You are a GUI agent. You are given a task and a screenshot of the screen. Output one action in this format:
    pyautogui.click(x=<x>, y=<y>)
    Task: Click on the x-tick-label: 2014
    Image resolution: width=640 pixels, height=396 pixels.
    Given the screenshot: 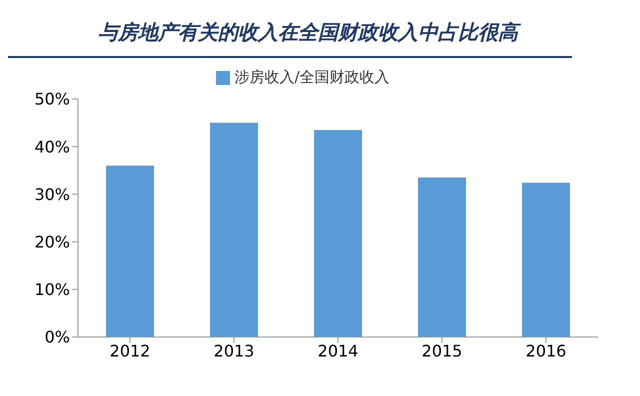 What is the action you would take?
    pyautogui.click(x=338, y=350)
    